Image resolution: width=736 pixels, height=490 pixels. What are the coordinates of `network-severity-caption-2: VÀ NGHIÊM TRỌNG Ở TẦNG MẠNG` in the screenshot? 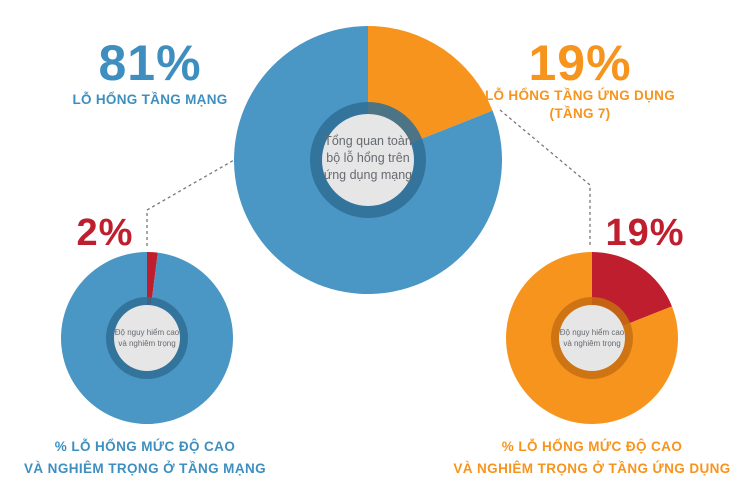 It's located at (145, 468).